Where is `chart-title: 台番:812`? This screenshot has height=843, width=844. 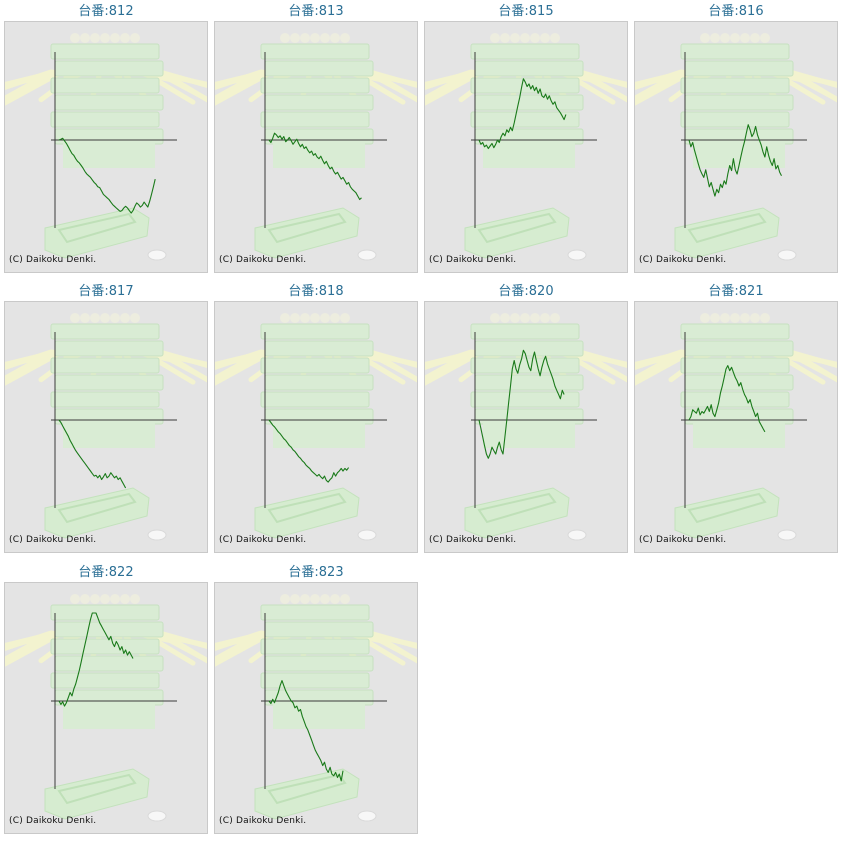 chart-title: 台番:812 is located at coordinates (106, 11).